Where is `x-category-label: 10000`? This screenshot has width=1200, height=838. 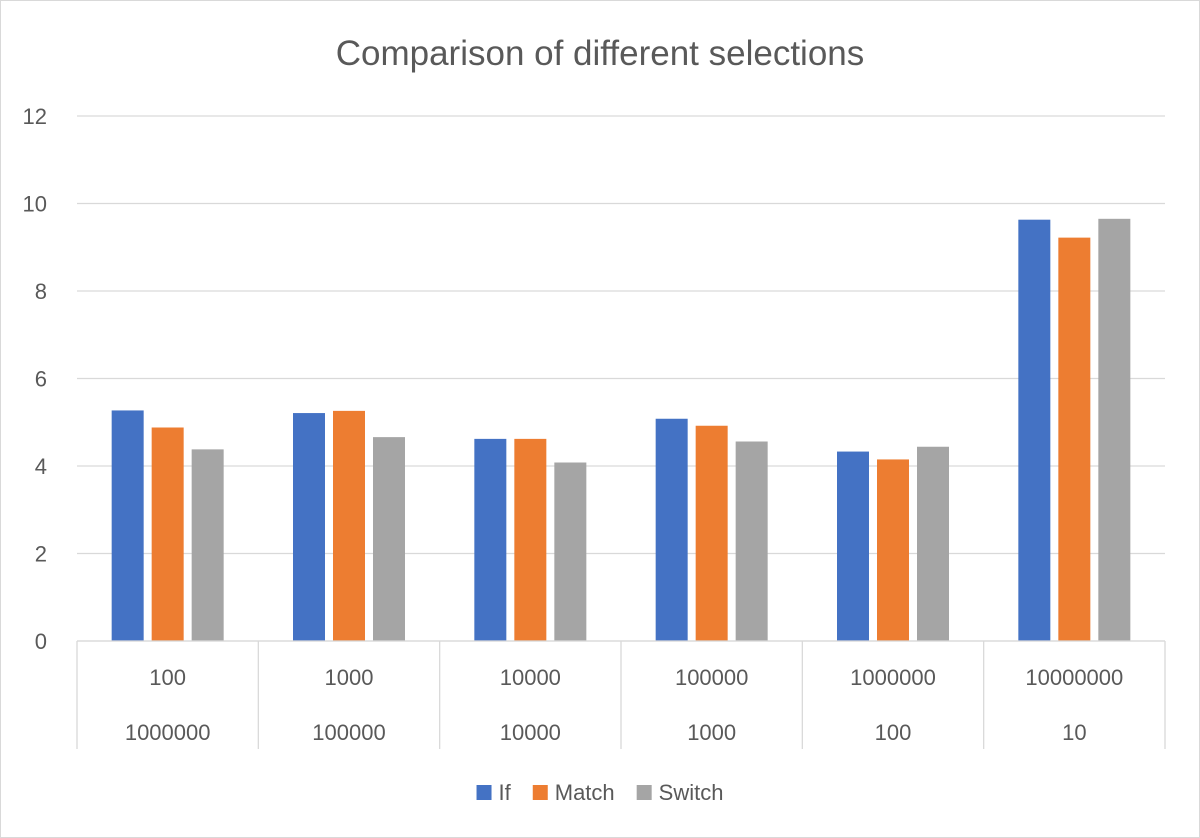
x-category-label: 10000 is located at coordinates (530, 677).